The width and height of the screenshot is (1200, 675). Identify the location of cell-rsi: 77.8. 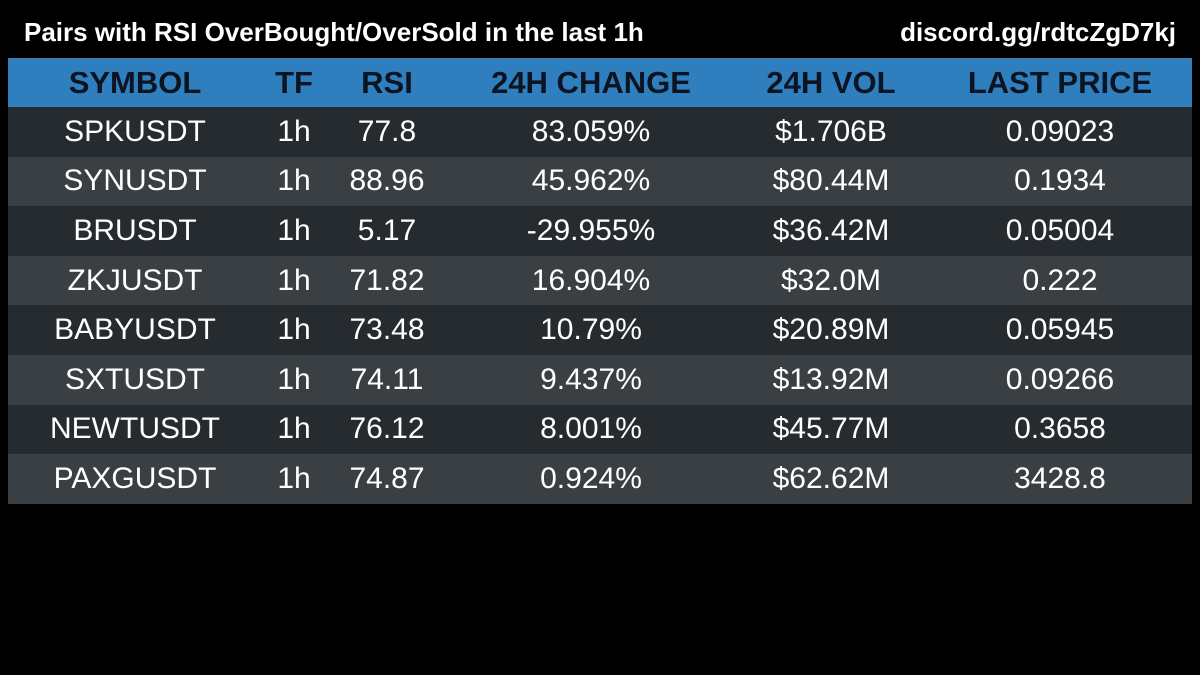
(387, 132).